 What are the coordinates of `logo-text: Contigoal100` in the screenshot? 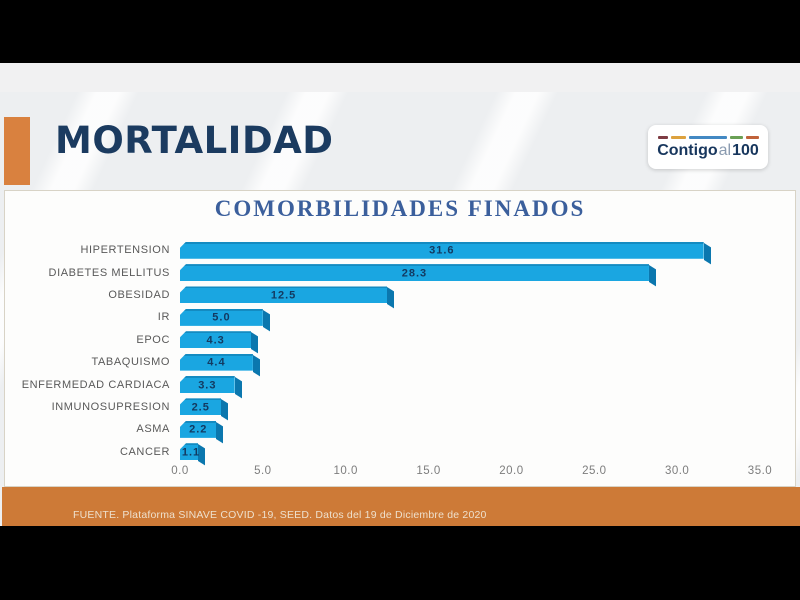 It's located at (708, 150).